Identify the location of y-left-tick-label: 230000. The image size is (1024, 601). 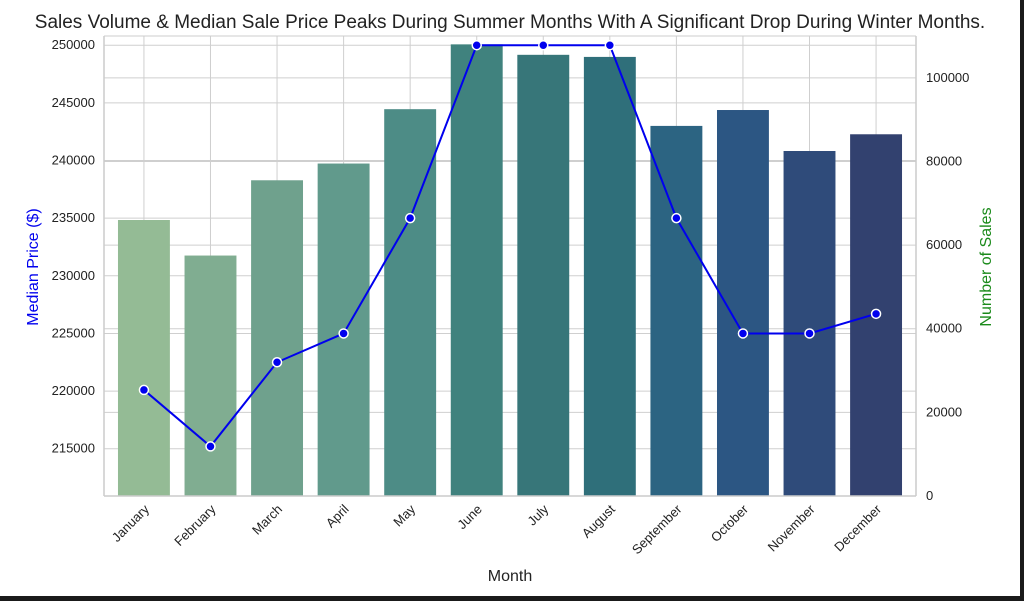
(73, 275).